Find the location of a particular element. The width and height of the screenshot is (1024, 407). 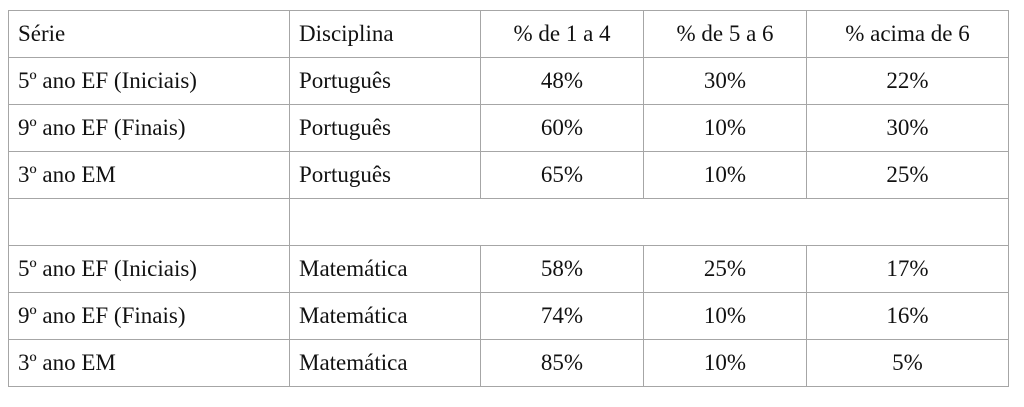

table-cell: 74% is located at coordinates (562, 316).